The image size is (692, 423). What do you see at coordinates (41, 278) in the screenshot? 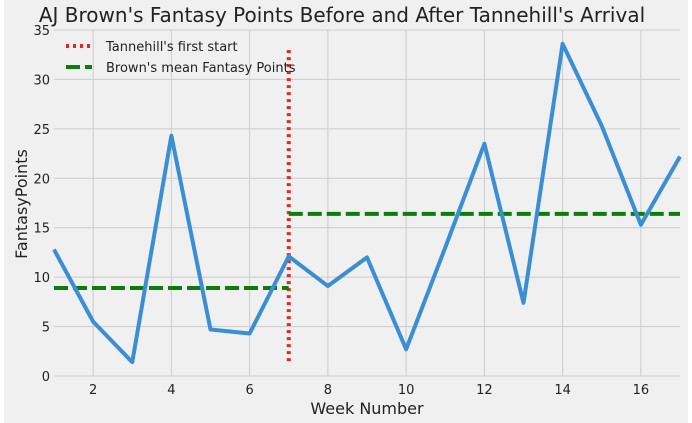
I see `y-tick-label: 10` at bounding box center [41, 278].